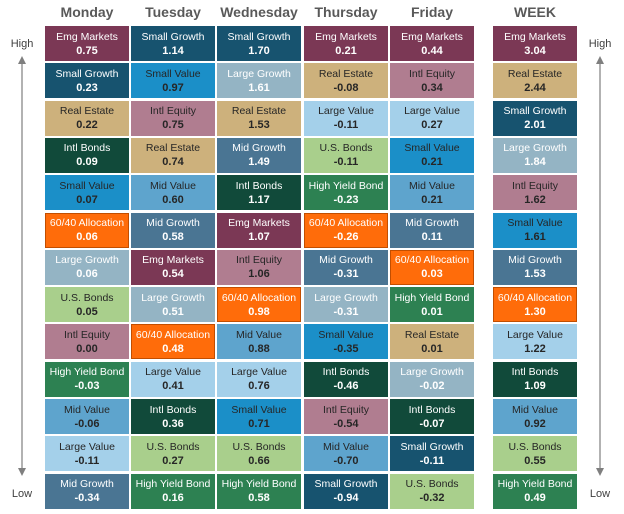 This screenshot has height=514, width=624. I want to click on return-value: 0.97, so click(173, 87).